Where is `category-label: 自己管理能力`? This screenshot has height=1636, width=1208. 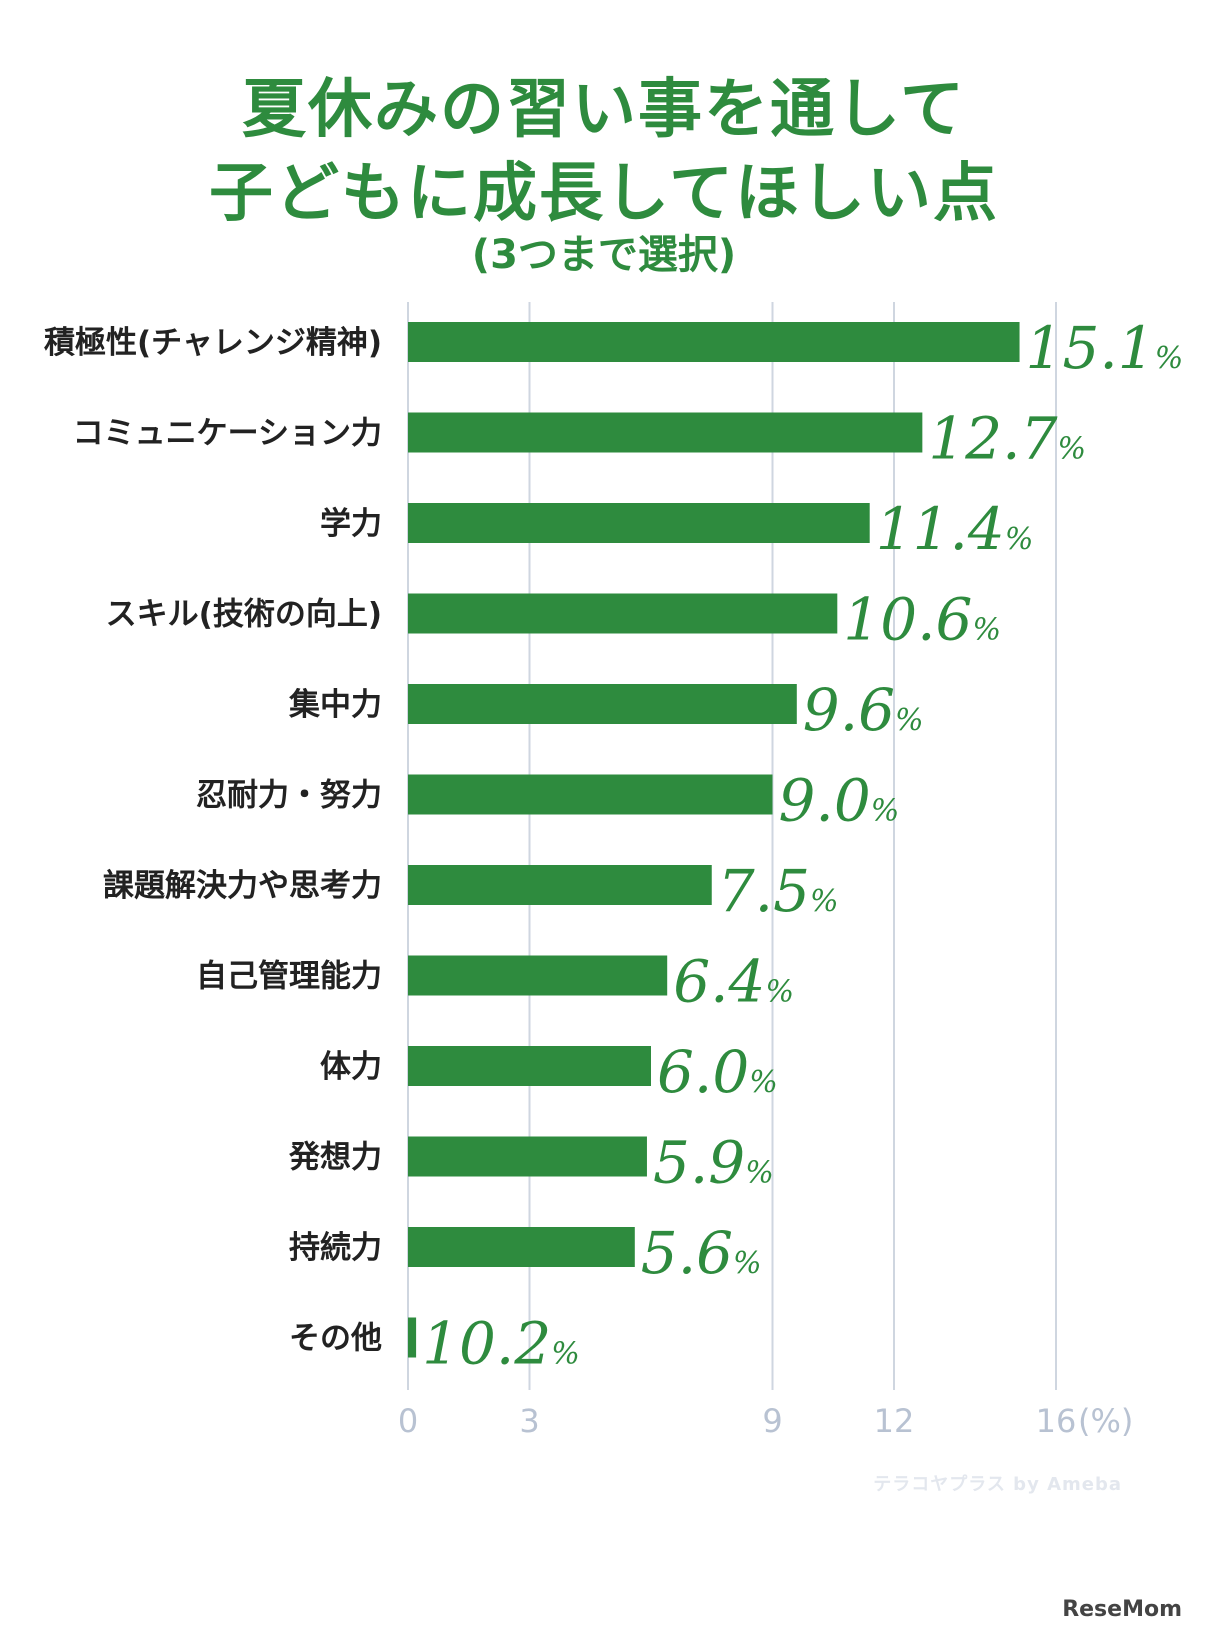
category-label: 自己管理能力 is located at coordinates (289, 977).